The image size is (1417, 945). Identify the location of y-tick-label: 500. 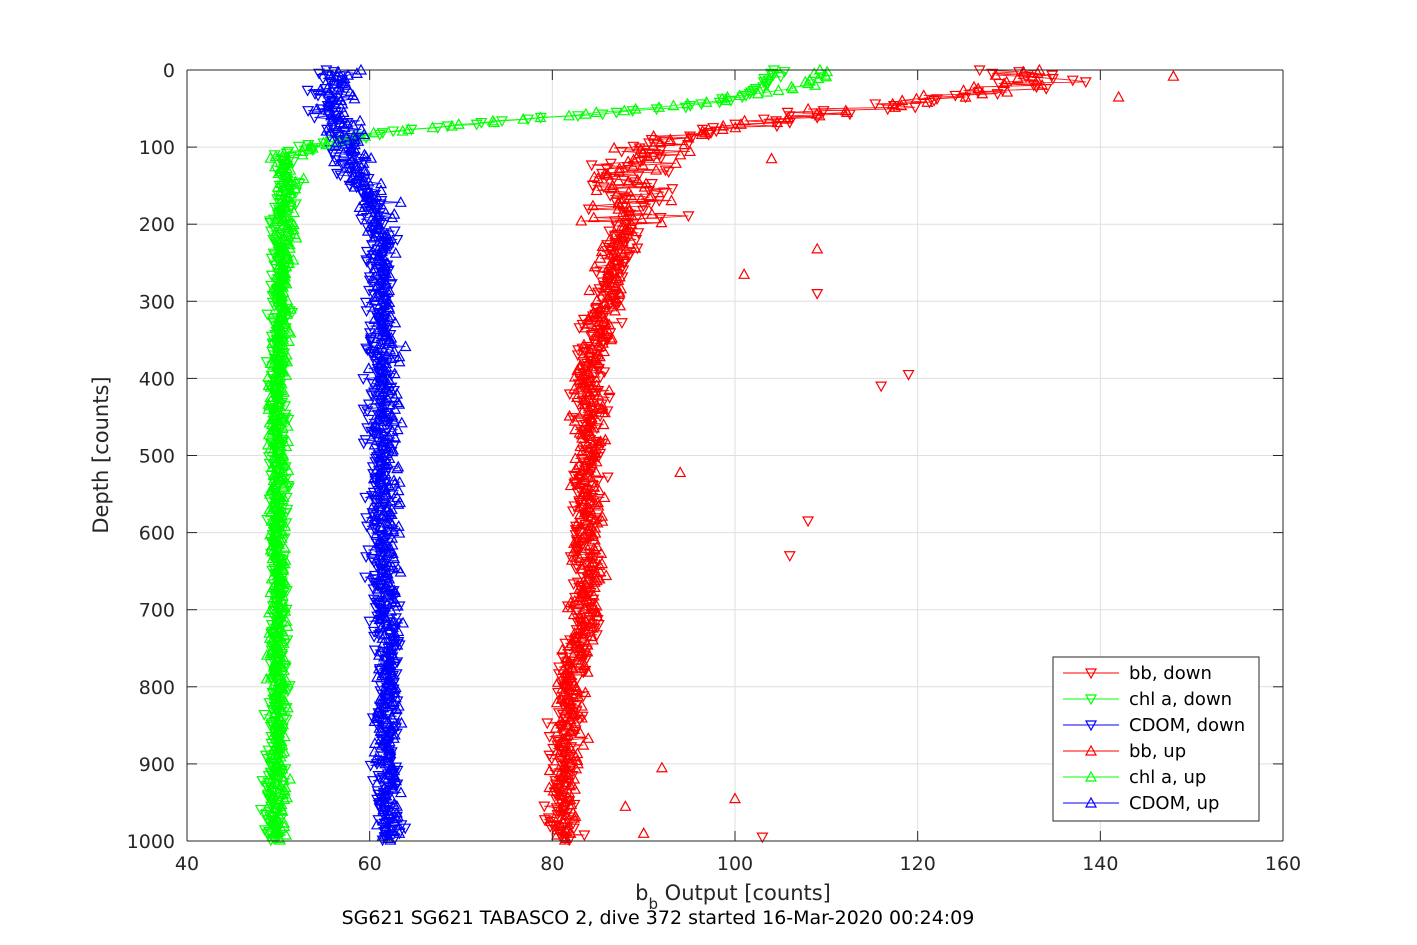
(157, 457).